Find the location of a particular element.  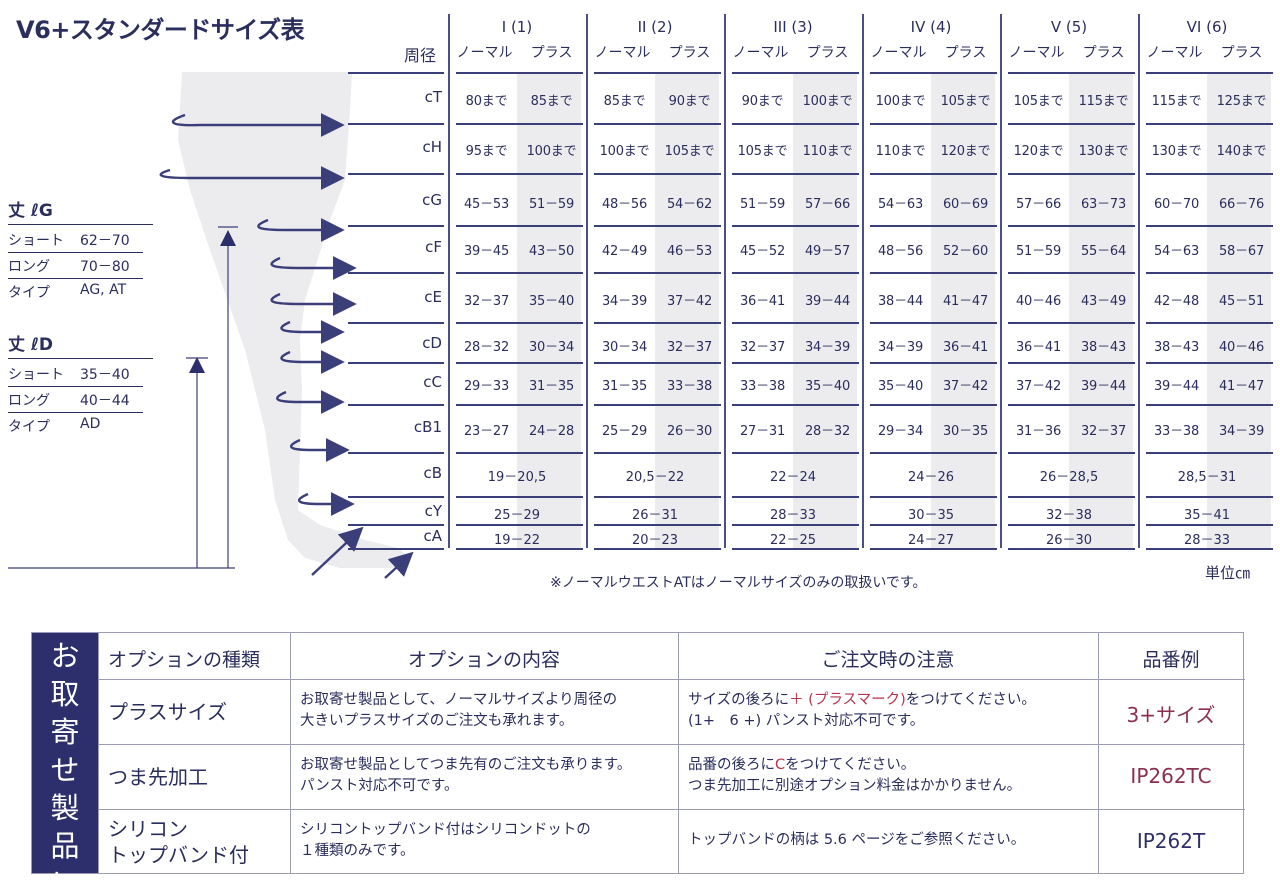

length-d-row: タイプ AD is located at coordinates (54, 425).